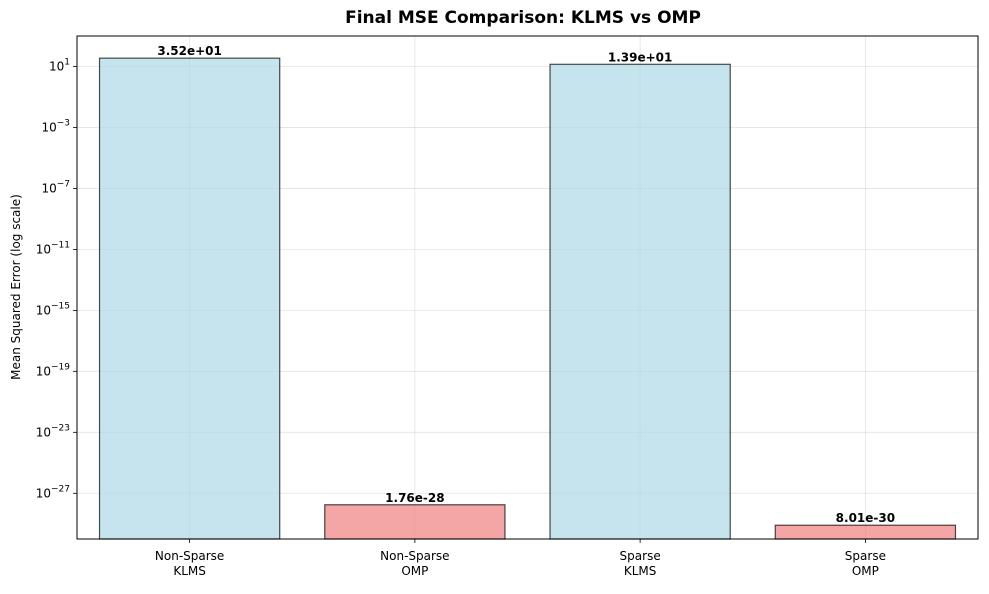  What do you see at coordinates (16, 287) in the screenshot?
I see `y-axis-label: Mean Squared Error (log scale)` at bounding box center [16, 287].